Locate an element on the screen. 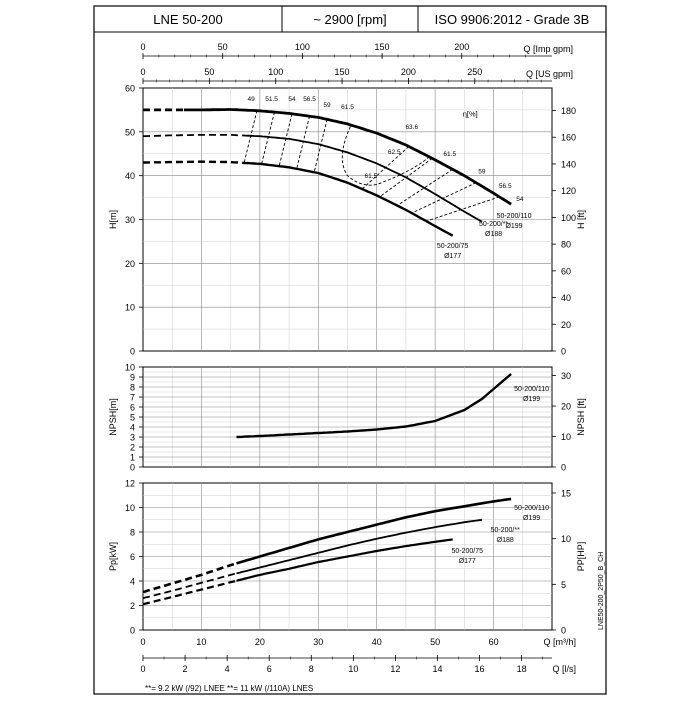 The width and height of the screenshot is (700, 705). m3h-tick-label: 30 is located at coordinates (318, 642).